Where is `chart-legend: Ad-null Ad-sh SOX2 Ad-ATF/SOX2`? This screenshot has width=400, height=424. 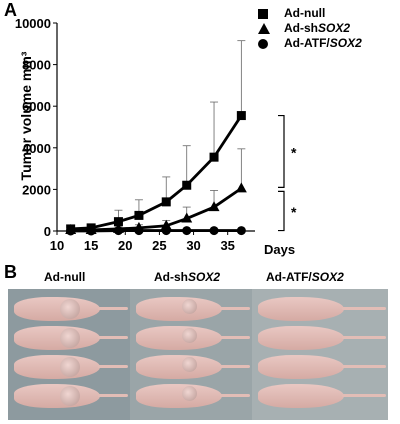
chart-legend: Ad-null Ad-sh SOX2 Ad-ATF/SOX2 is located at coordinates (310, 28).